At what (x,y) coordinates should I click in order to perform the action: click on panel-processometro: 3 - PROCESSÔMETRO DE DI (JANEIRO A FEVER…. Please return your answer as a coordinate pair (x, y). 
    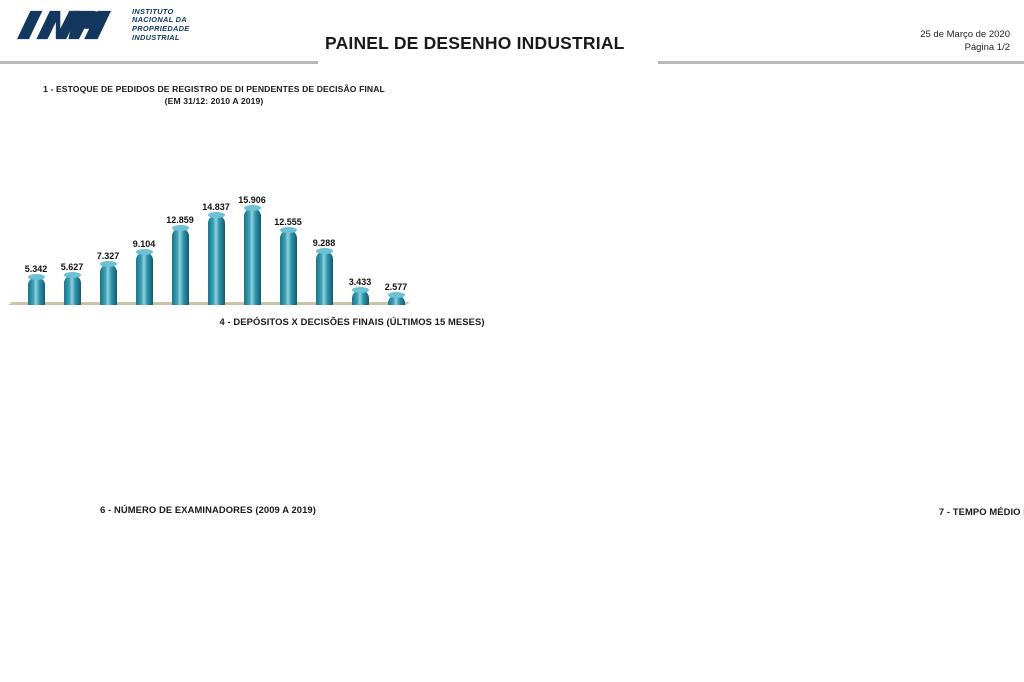
    Looking at the image, I should click on (862, 187).